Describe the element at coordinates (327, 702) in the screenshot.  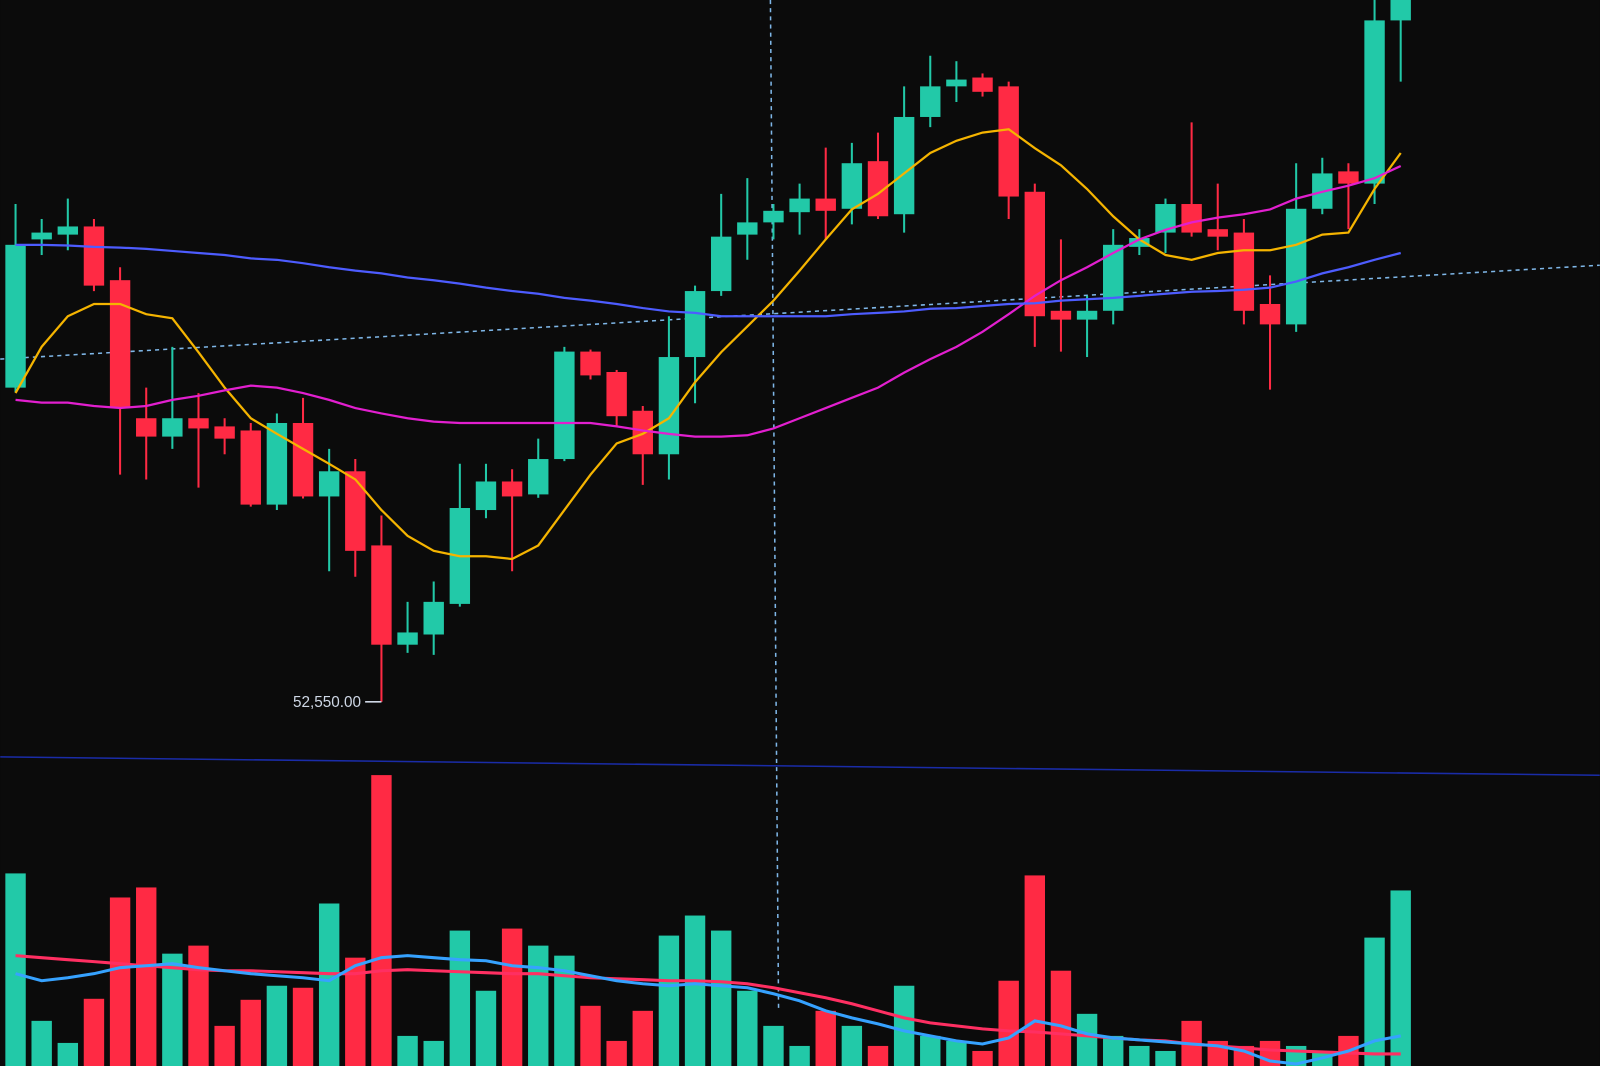
I see `low-marker-label: 52,550.00` at that location.